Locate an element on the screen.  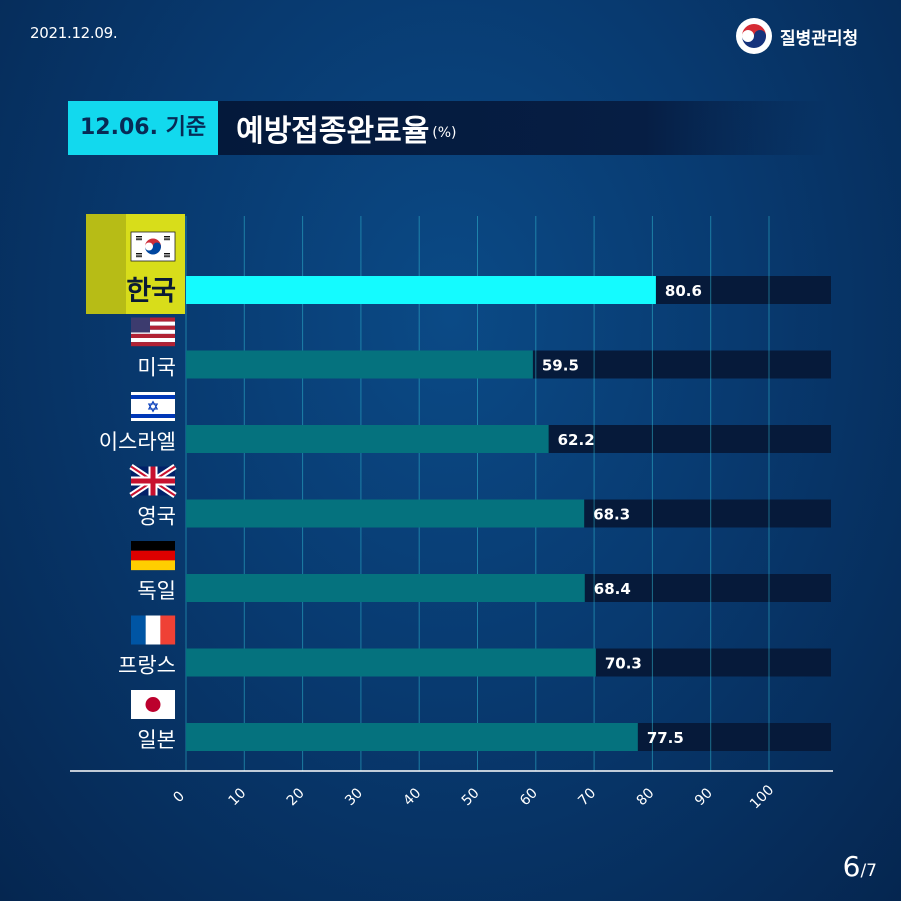
chart-unit: (%) is located at coordinates (444, 133).